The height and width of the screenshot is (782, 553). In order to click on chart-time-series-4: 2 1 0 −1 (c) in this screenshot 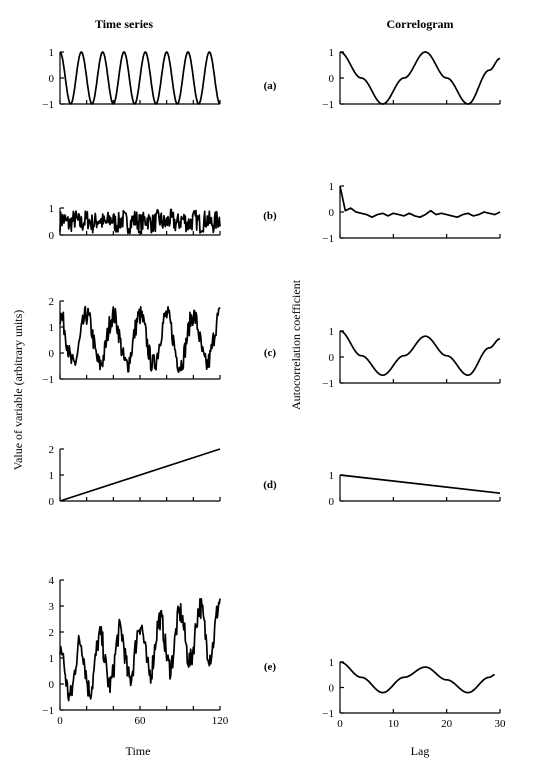, I will do `click(159, 341)`.